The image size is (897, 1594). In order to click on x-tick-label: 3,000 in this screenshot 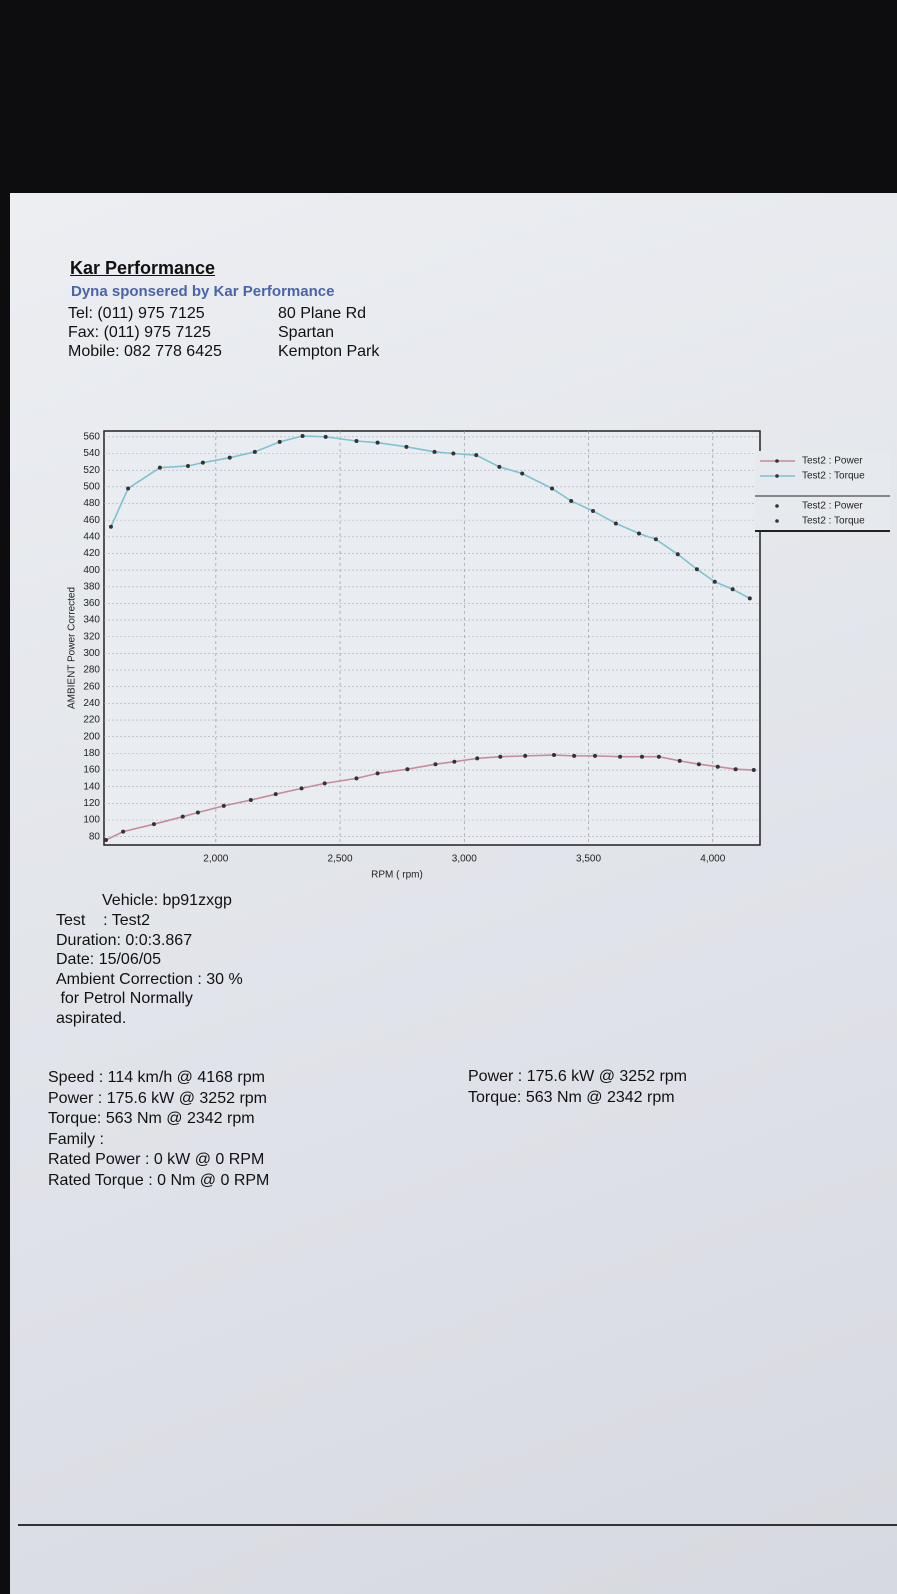, I will do `click(464, 859)`.